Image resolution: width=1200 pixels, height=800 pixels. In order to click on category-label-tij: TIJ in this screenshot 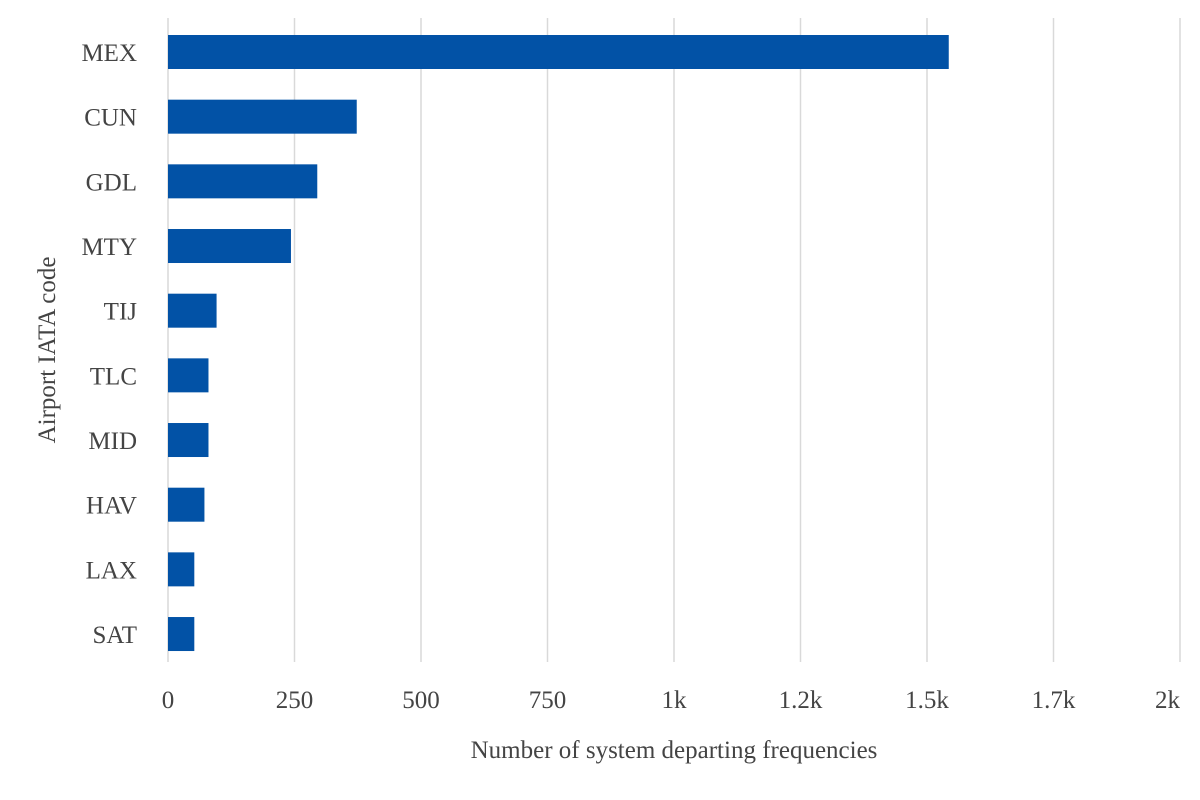, I will do `click(121, 312)`.